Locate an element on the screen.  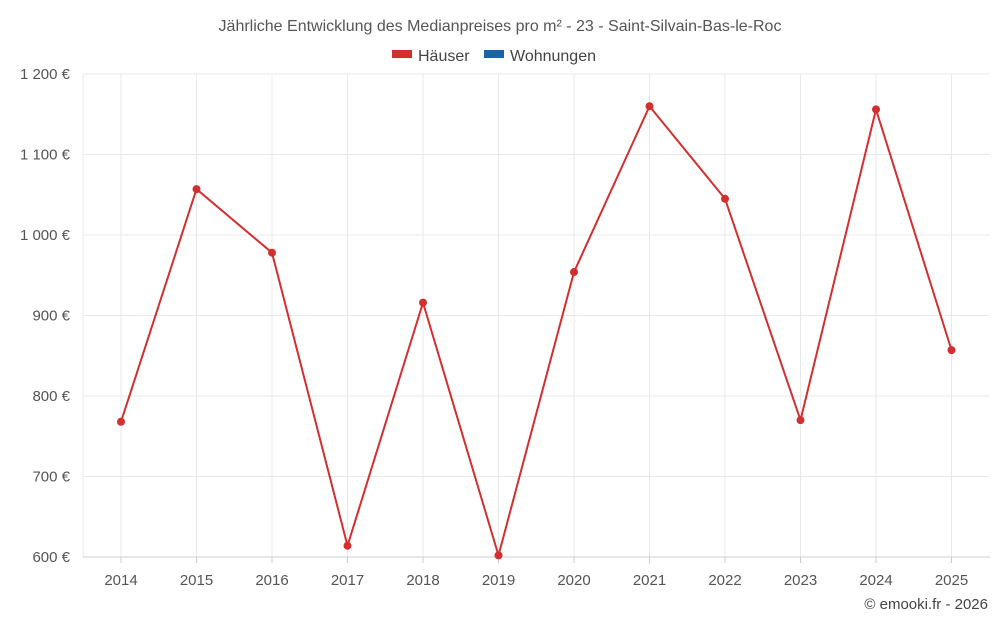
x-tick-label: 2020 is located at coordinates (573, 580).